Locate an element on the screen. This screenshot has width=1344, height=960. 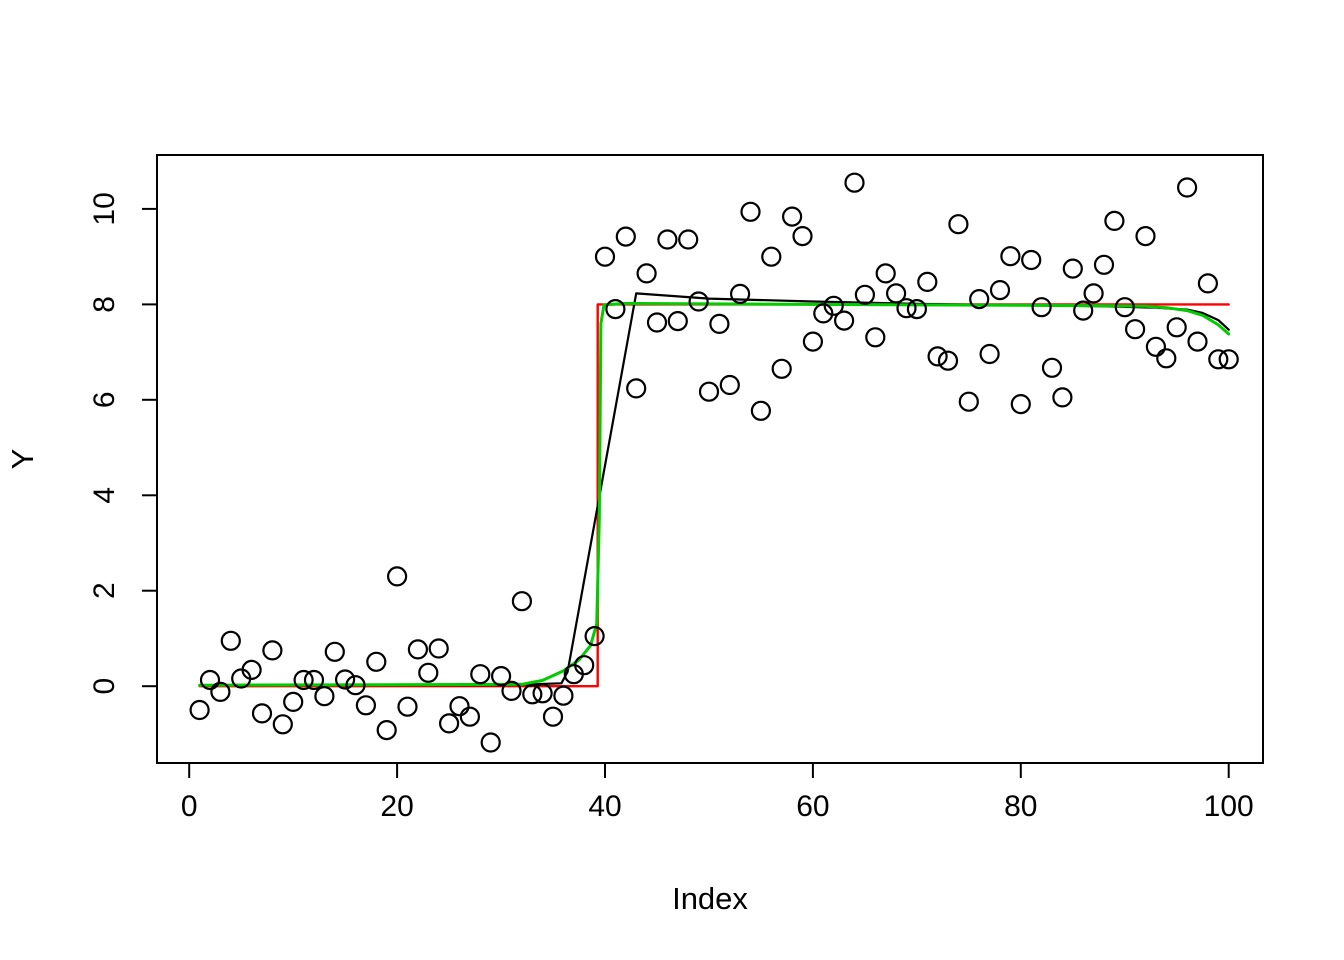
y-axis-title: Y is located at coordinates (22, 459).